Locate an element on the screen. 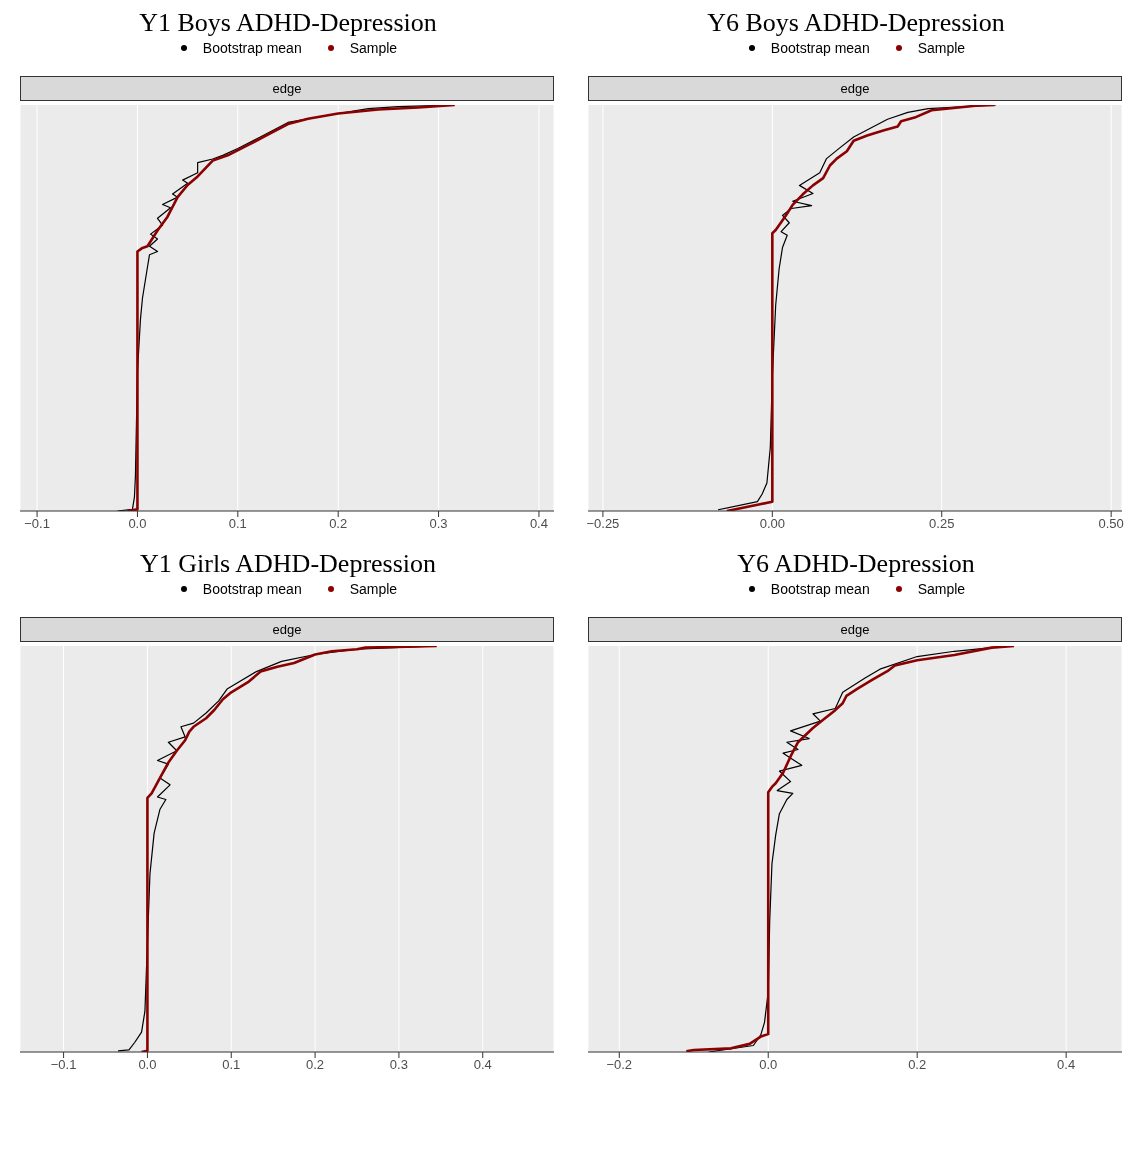  x-tick-label: −0.2 is located at coordinates (619, 1065).